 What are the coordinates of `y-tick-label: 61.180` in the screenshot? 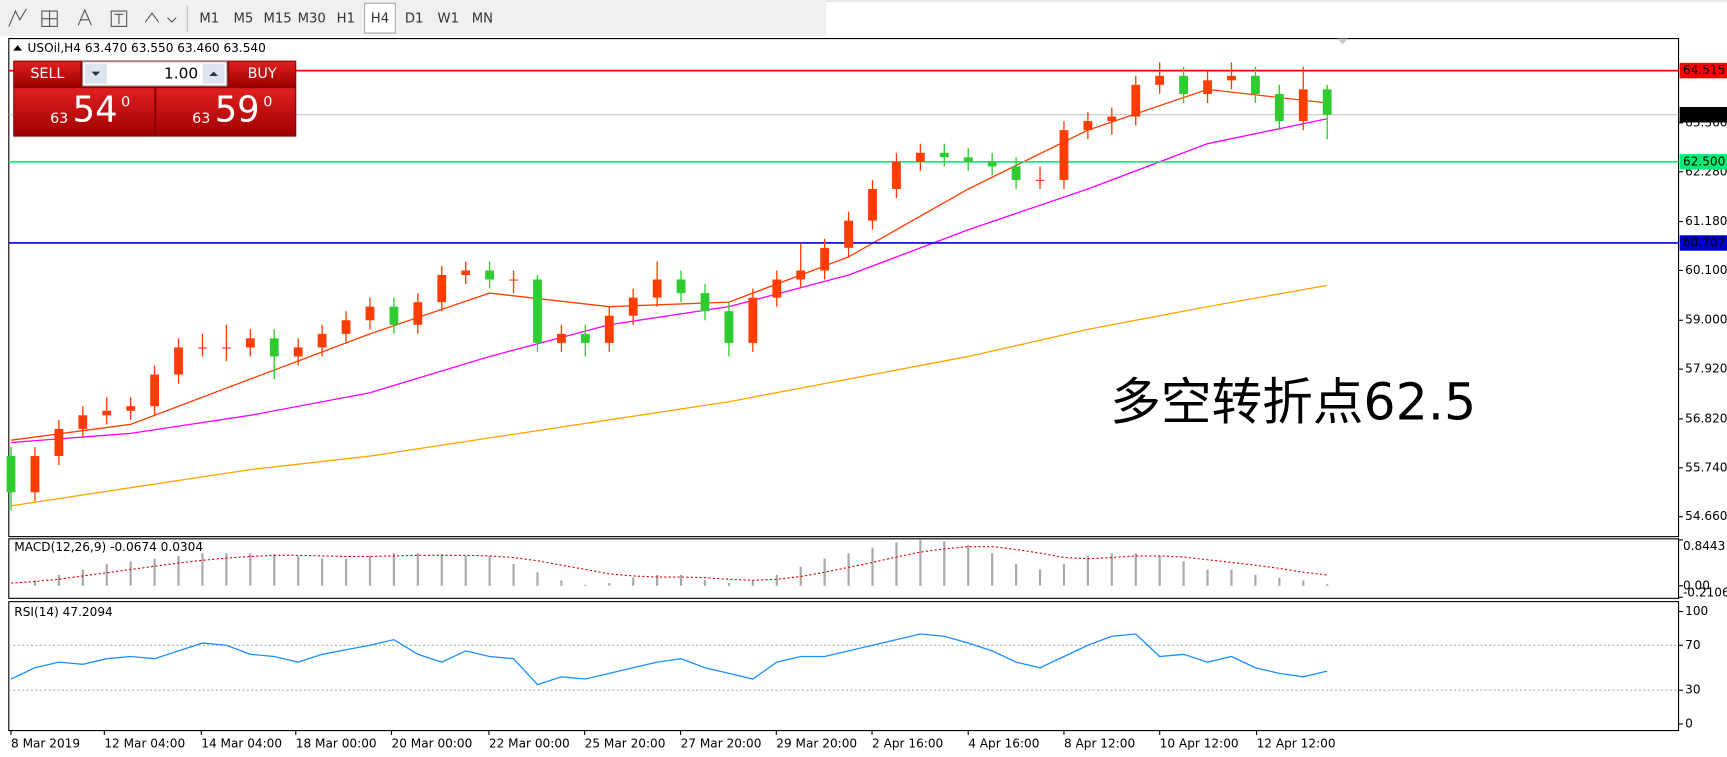 It's located at (1706, 221).